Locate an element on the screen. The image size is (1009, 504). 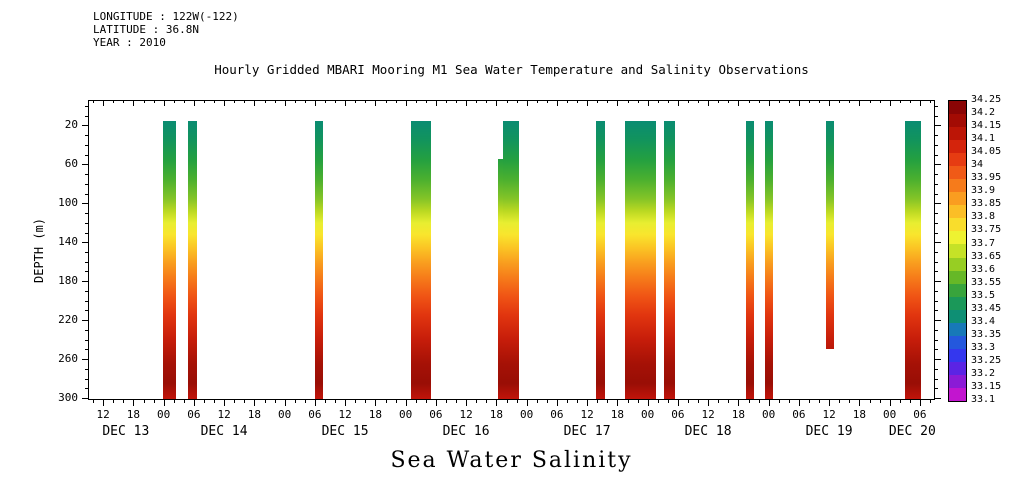
y-tick-label: 220 is located at coordinates (68, 320).